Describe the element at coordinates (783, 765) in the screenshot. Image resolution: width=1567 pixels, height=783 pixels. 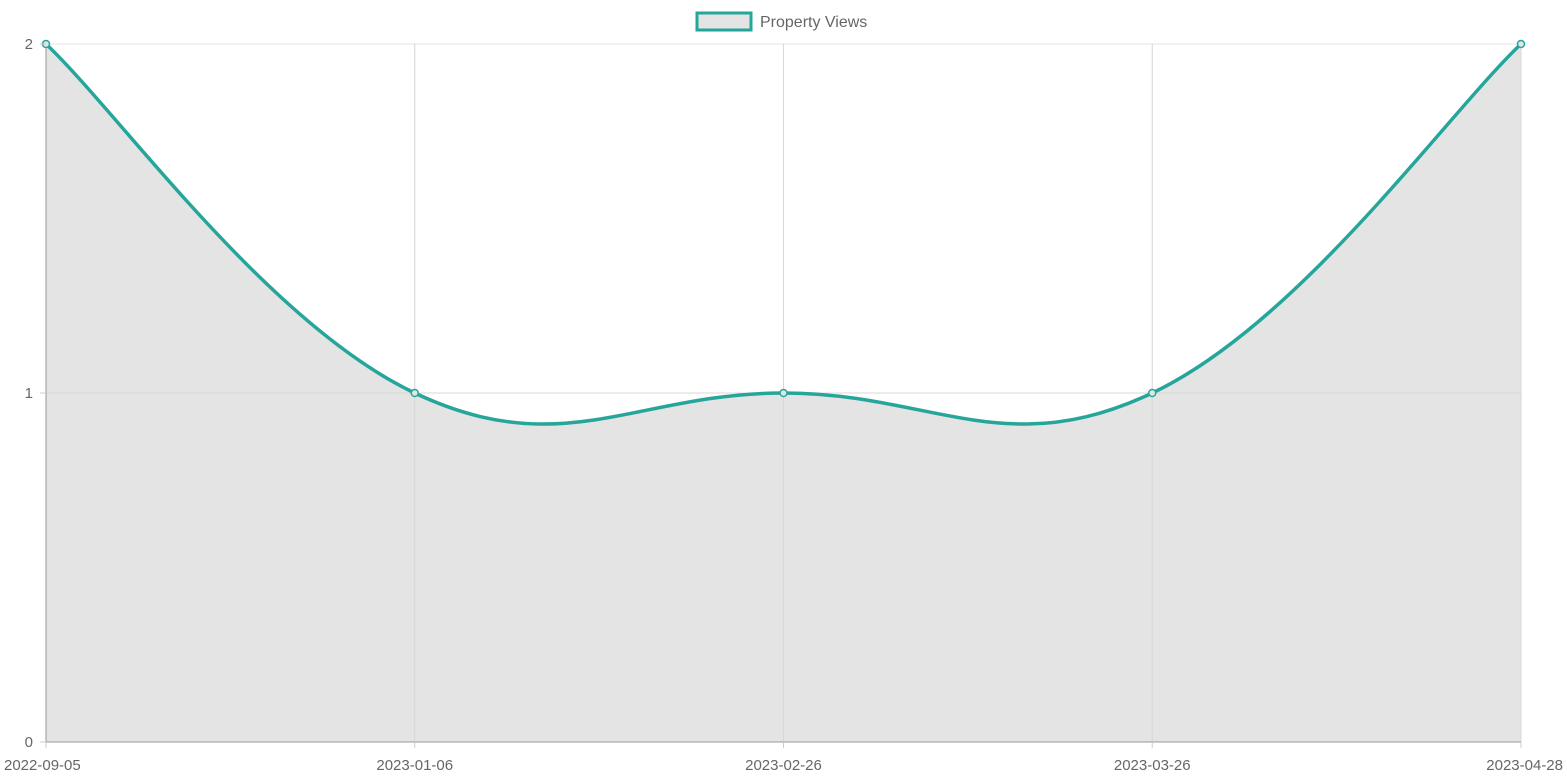
I see `x-tick-label: 2023-02-26` at that location.